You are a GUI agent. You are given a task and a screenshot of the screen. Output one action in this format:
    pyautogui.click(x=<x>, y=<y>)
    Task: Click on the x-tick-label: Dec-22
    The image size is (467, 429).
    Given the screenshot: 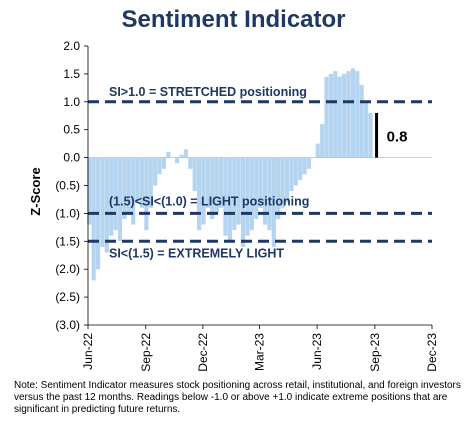 What is the action you would take?
    pyautogui.click(x=203, y=352)
    